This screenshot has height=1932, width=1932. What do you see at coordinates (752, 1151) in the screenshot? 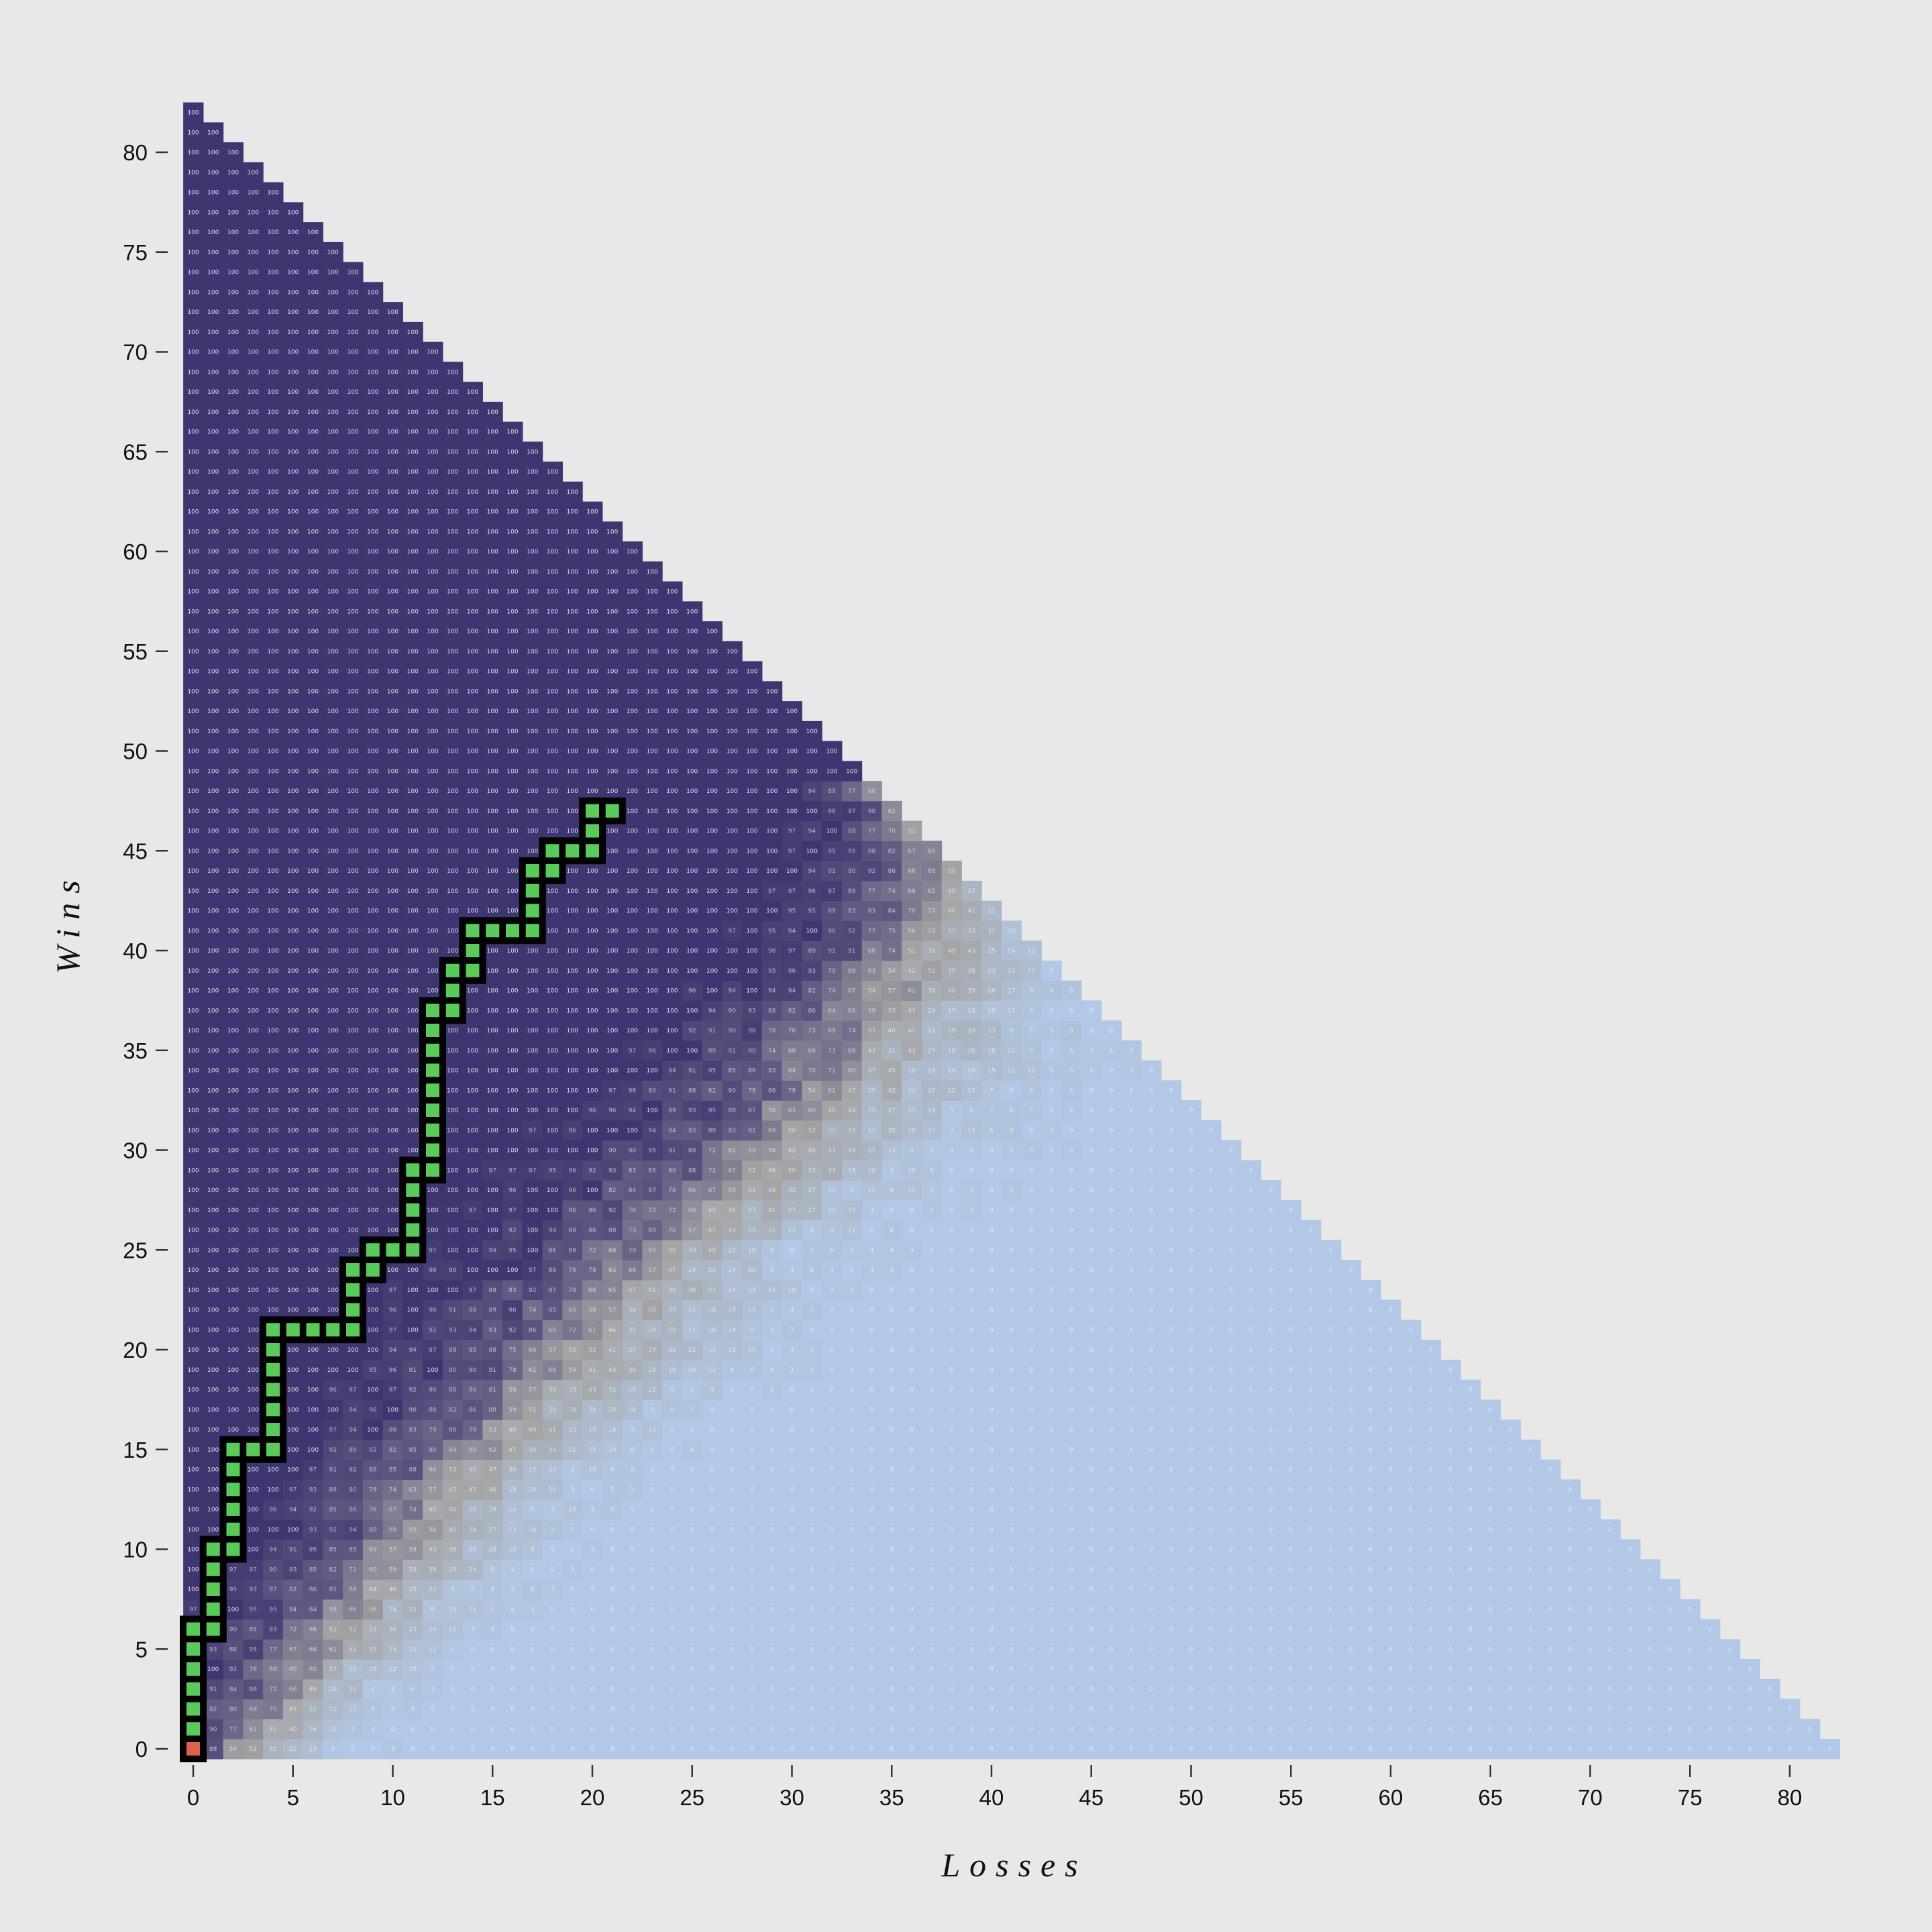
I see `cell-value-label: 59` at bounding box center [752, 1151].